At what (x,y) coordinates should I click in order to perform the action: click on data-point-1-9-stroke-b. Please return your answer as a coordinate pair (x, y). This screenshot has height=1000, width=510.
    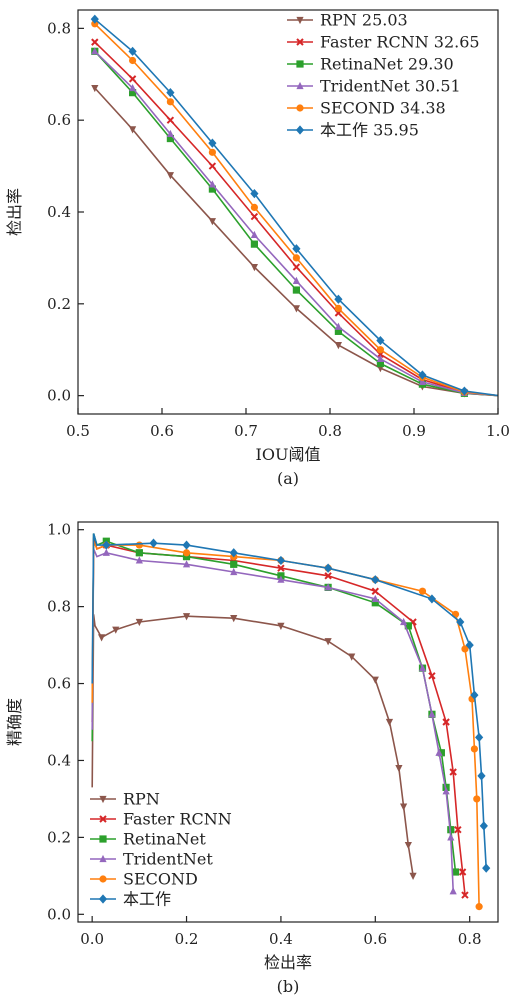
    Looking at the image, I should click on (375, 591).